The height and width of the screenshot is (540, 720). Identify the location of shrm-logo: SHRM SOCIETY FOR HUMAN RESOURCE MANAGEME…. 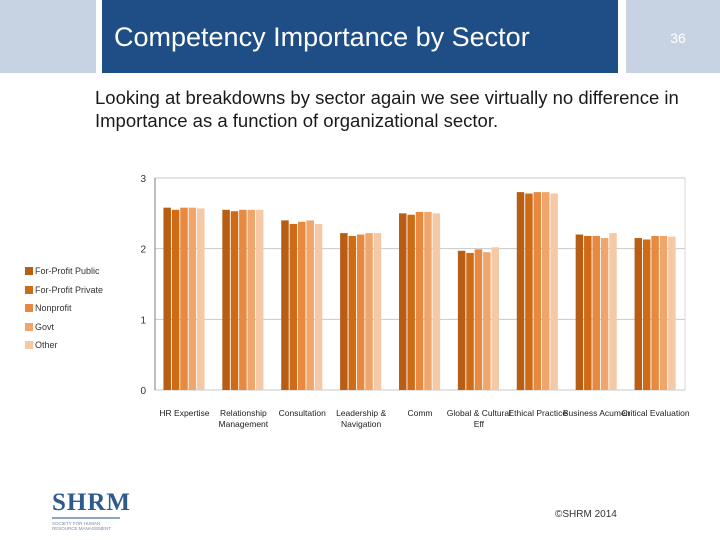
(91, 510).